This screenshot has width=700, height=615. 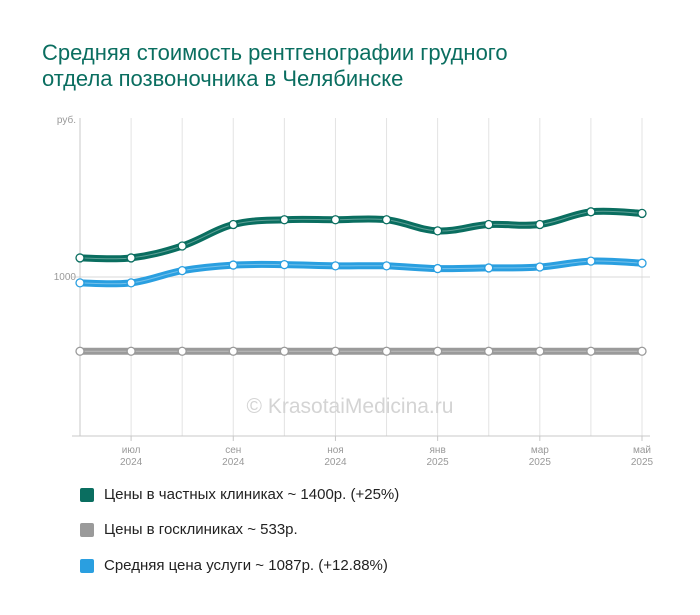 What do you see at coordinates (335, 450) in the screenshot?
I see `x-tick-label-month: ноя` at bounding box center [335, 450].